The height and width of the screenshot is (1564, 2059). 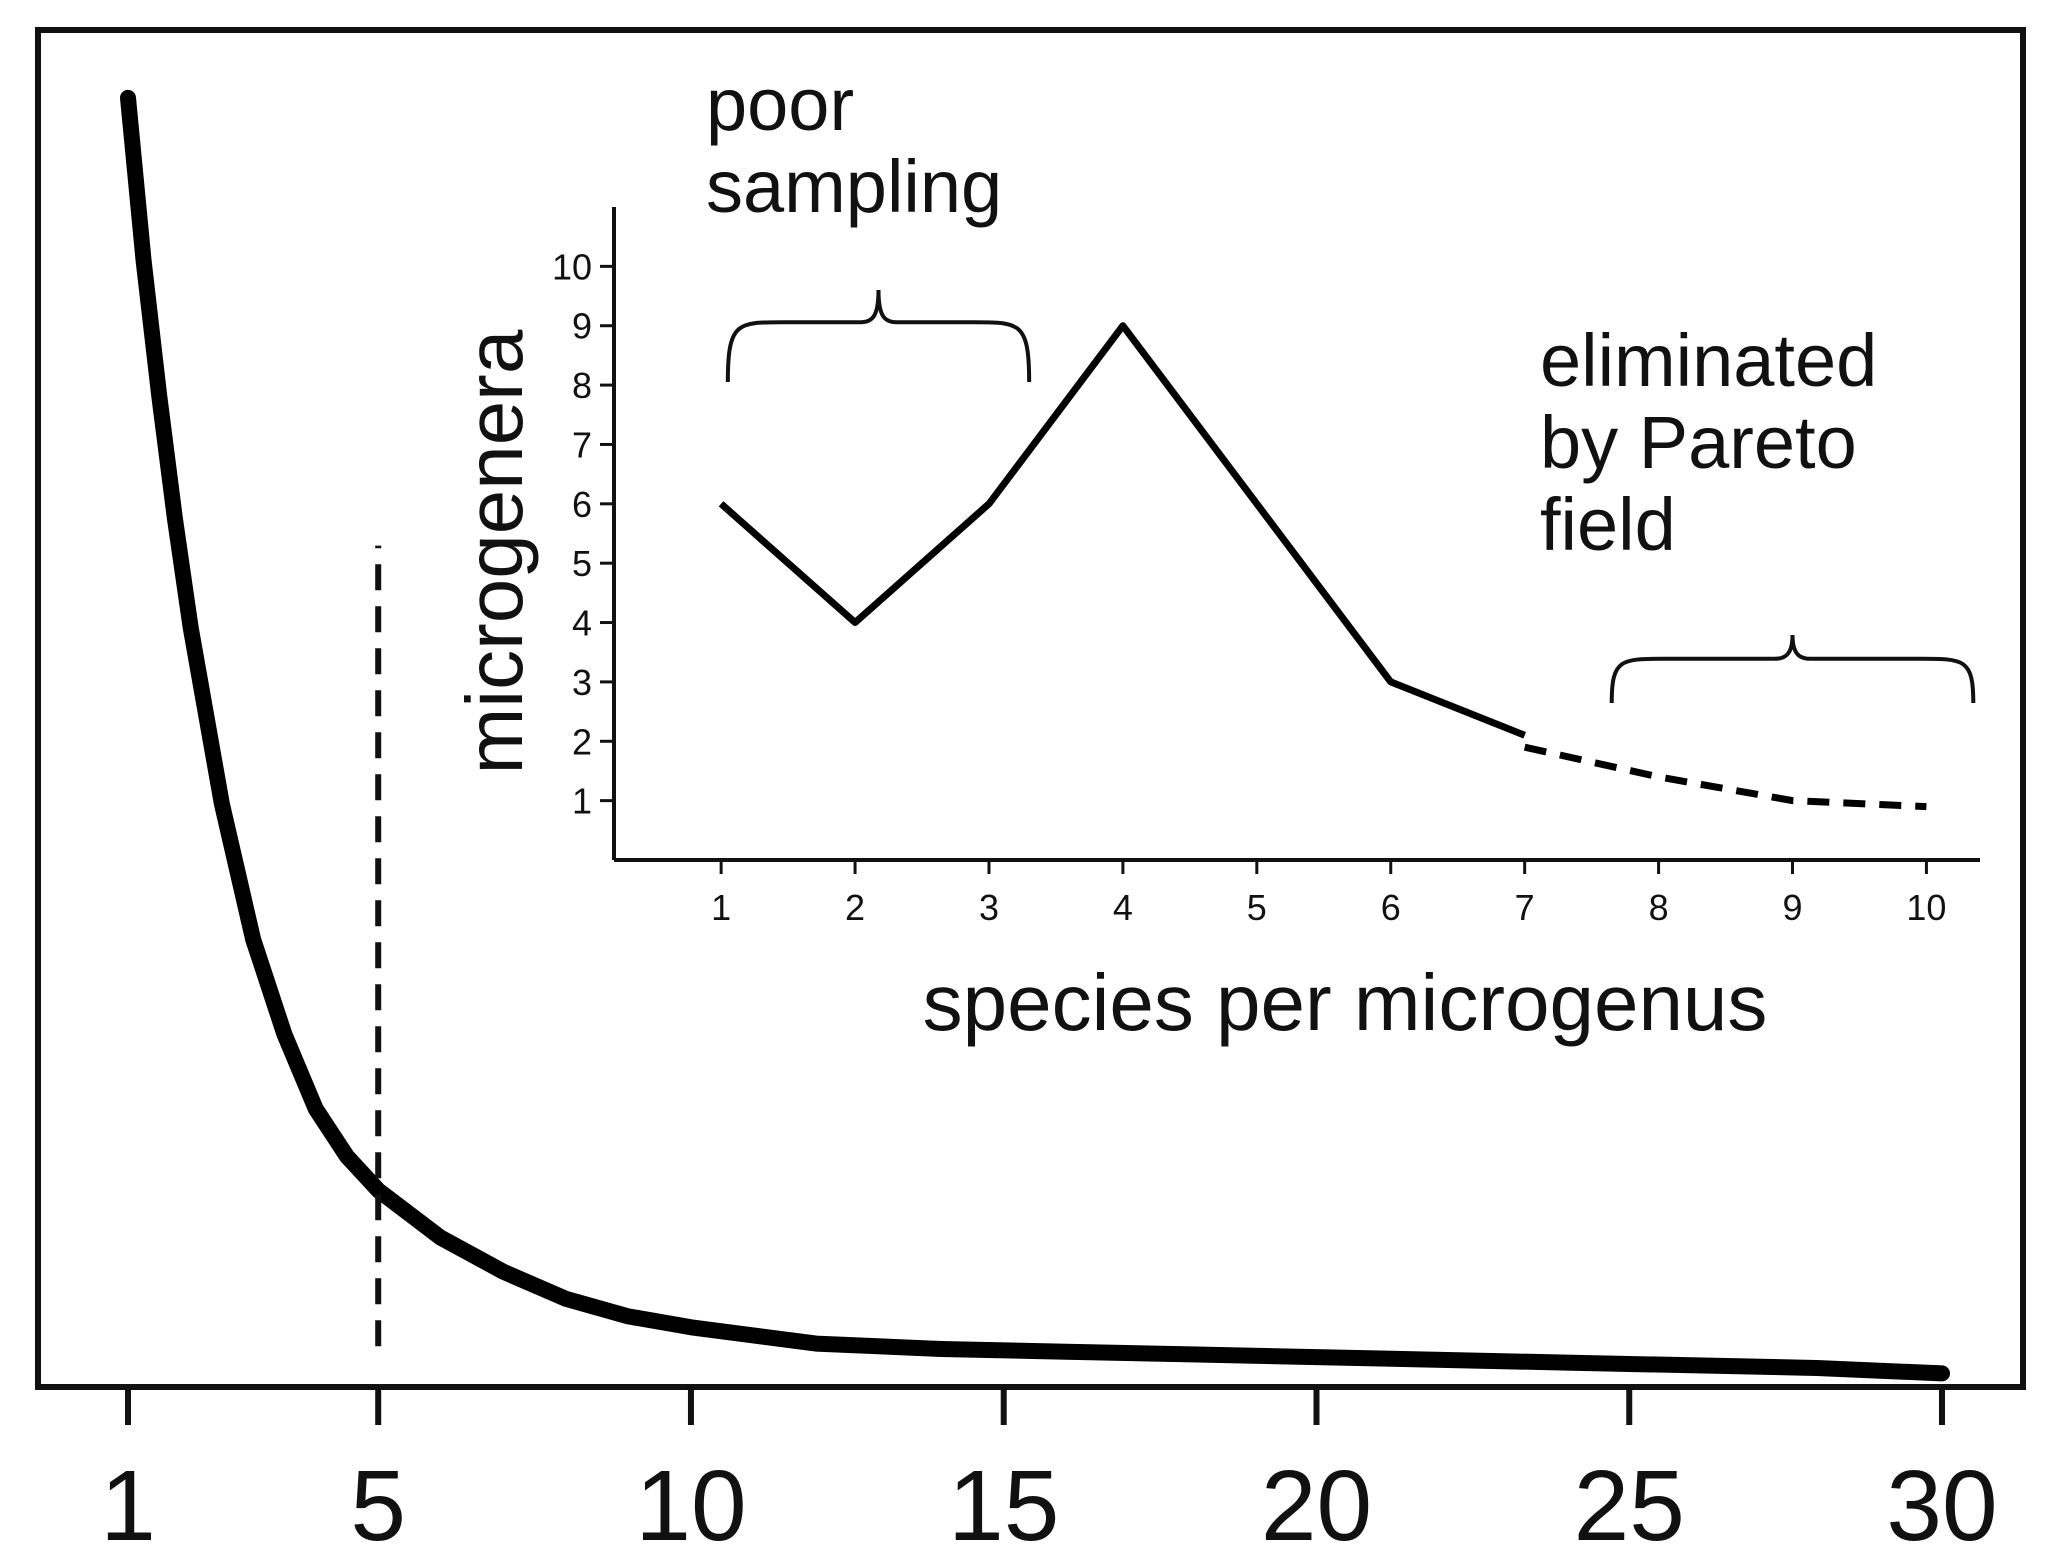 What do you see at coordinates (1003, 1506) in the screenshot?
I see `main-x-tick-label: 15` at bounding box center [1003, 1506].